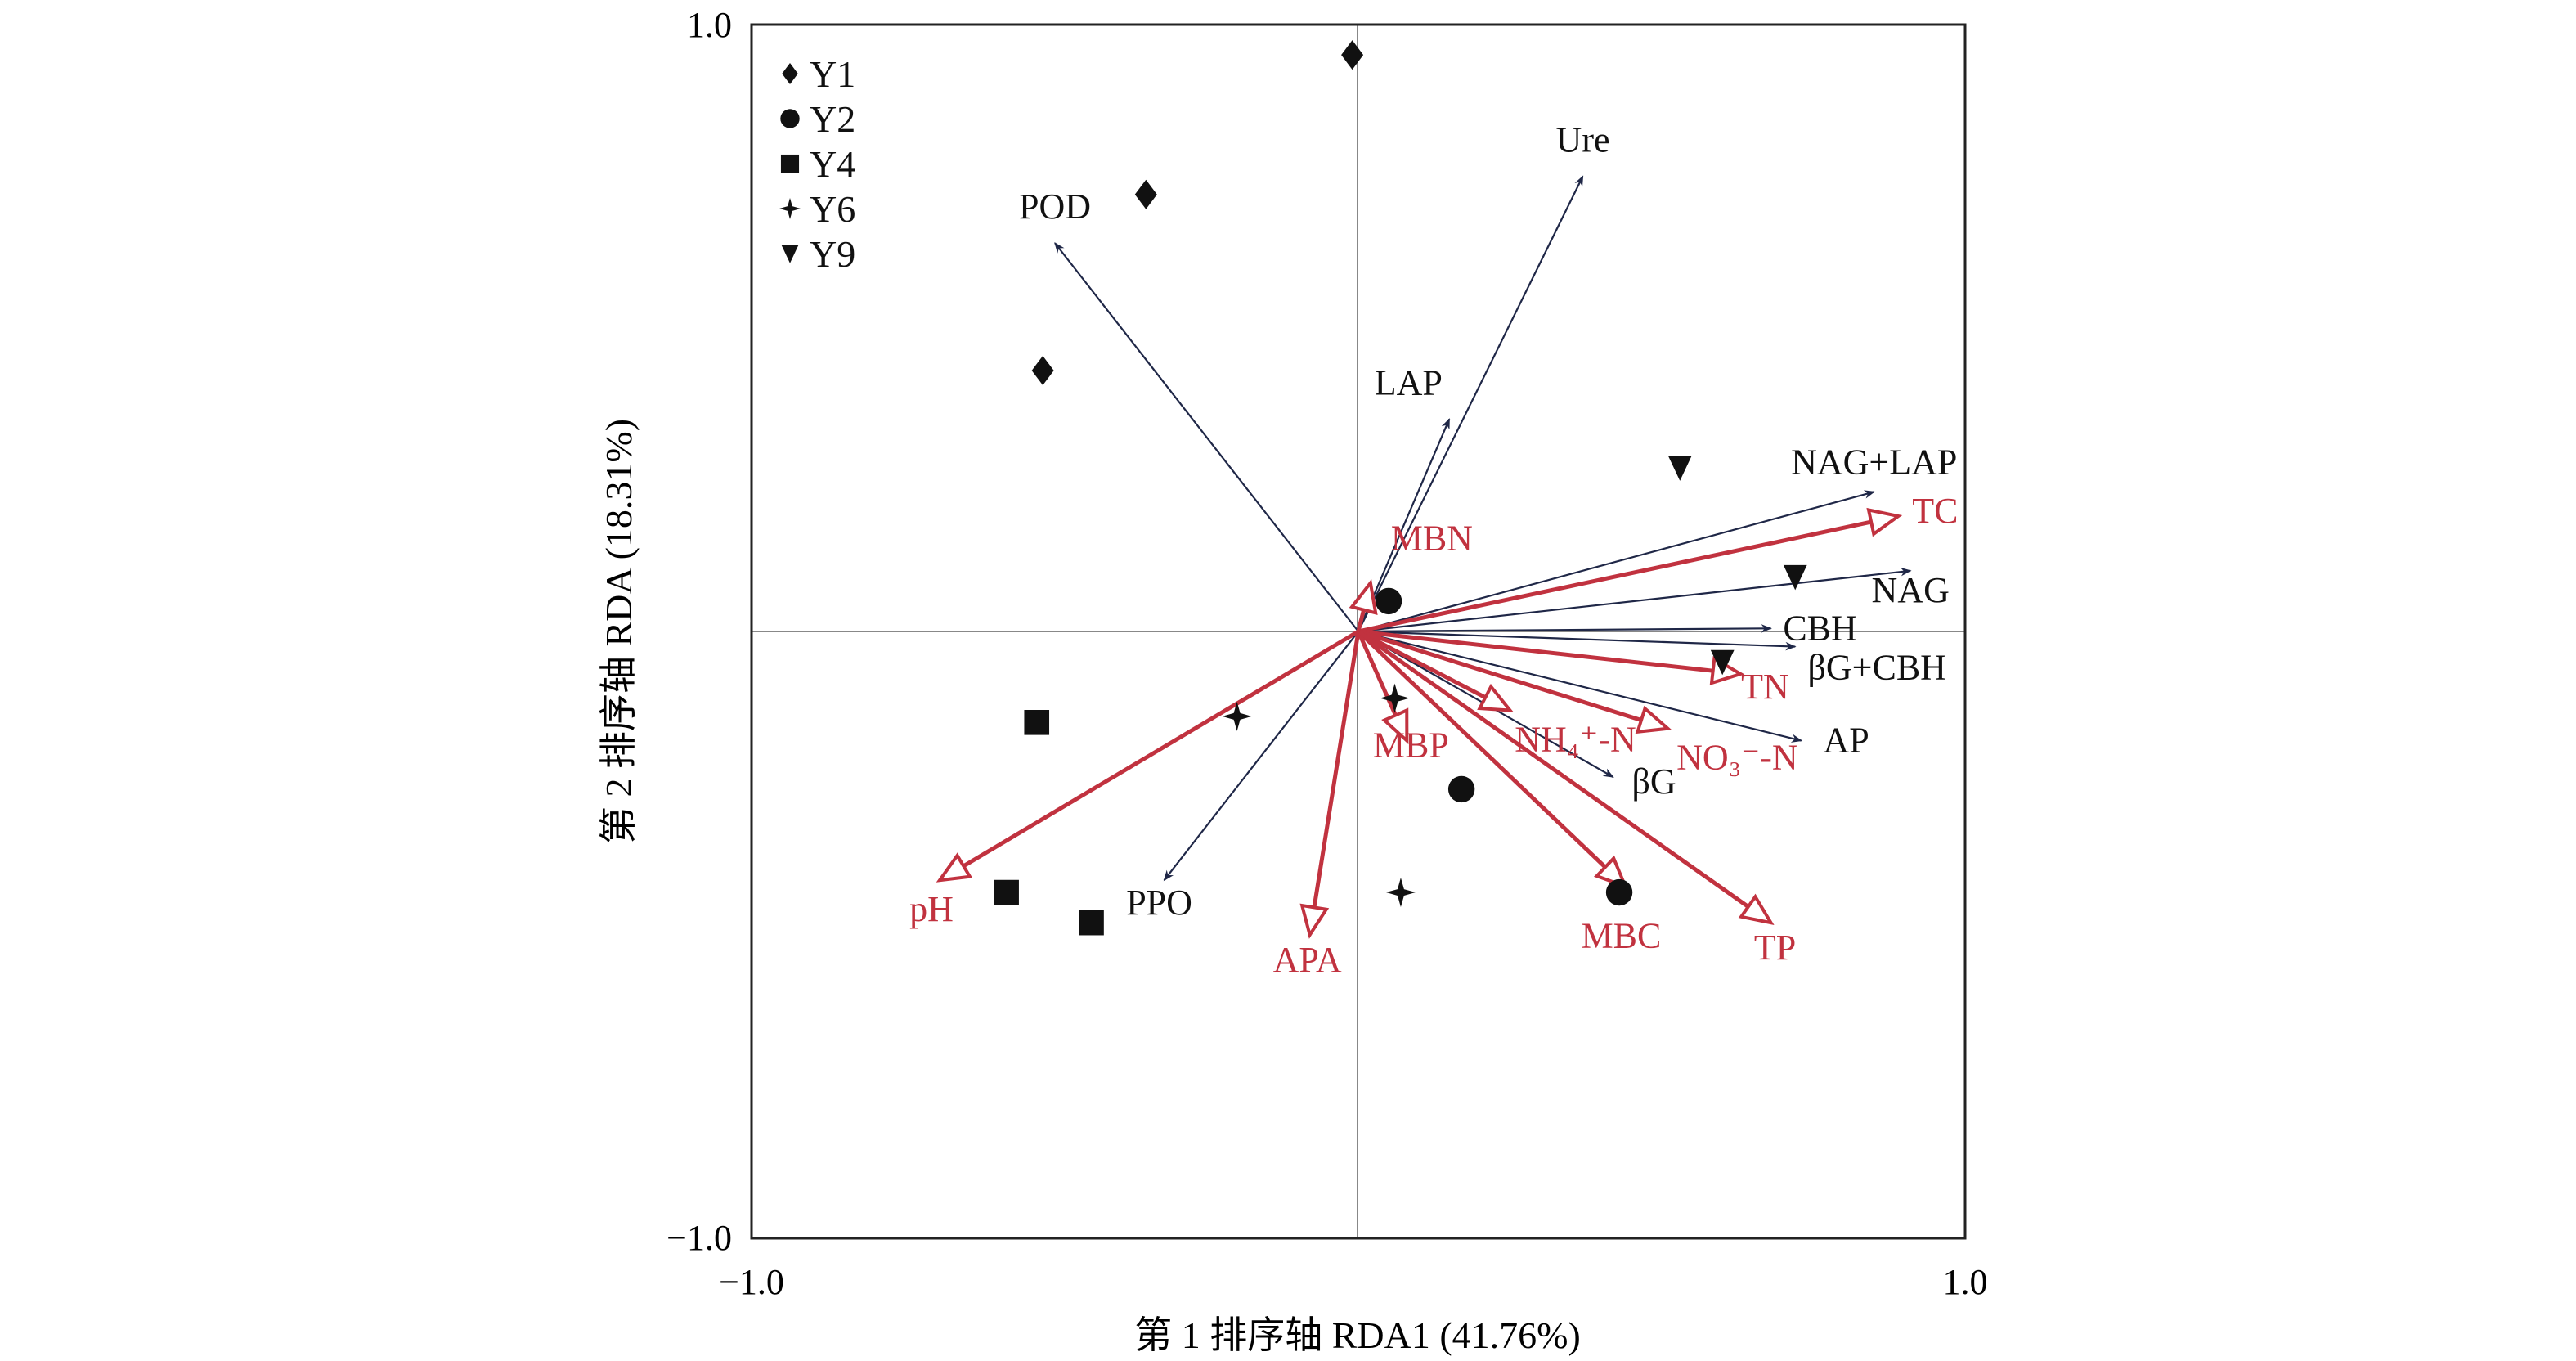  What do you see at coordinates (1361, 620) in the screenshot?
I see `explanatory-vector-mbn` at bounding box center [1361, 620].